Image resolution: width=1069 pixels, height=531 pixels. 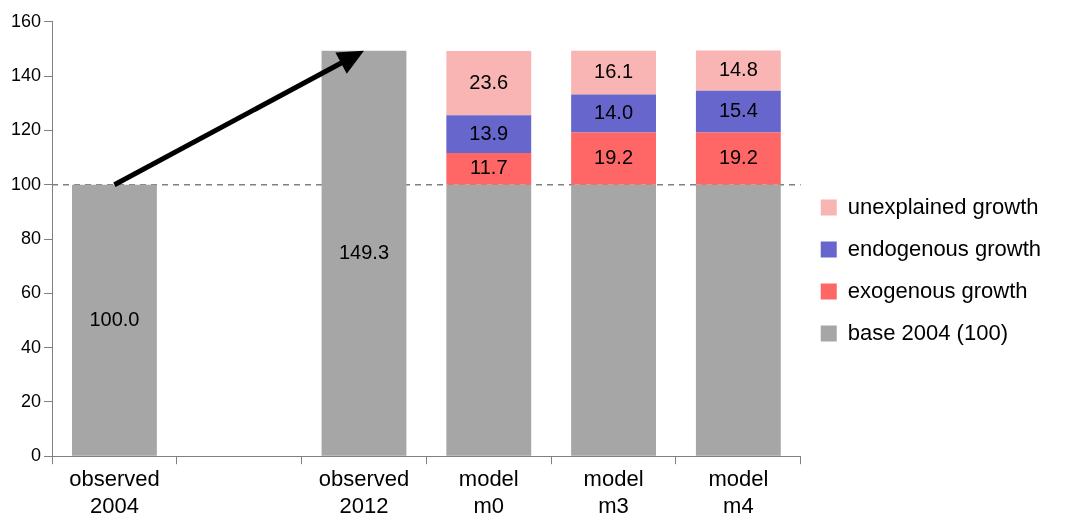 What do you see at coordinates (944, 248) in the screenshot?
I see `legend-label: endogenous growth` at bounding box center [944, 248].